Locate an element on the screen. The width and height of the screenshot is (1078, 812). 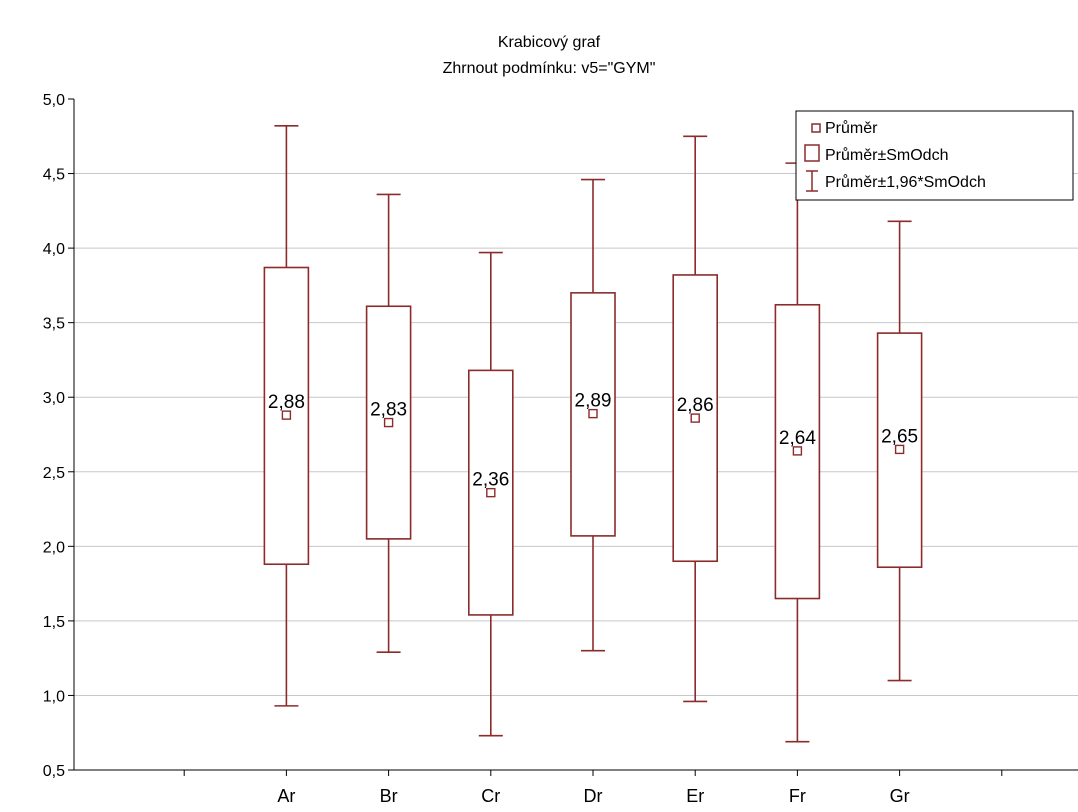
legend: Průměr Průměr±SmOdch Průměr±1,96*SmOdch is located at coordinates (934, 155).